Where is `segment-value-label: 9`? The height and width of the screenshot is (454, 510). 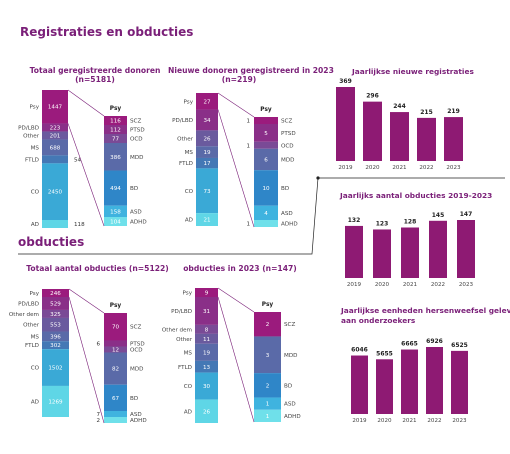 segment-value-label: 9 is located at coordinates (207, 294).